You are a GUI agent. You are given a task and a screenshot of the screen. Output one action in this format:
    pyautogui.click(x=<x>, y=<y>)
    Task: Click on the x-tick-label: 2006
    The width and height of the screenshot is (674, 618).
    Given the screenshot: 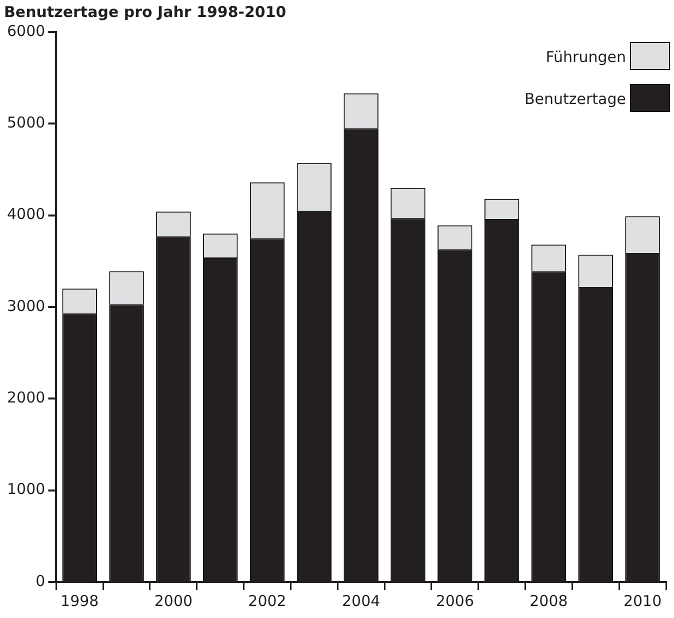 What is the action you would take?
    pyautogui.click(x=455, y=601)
    